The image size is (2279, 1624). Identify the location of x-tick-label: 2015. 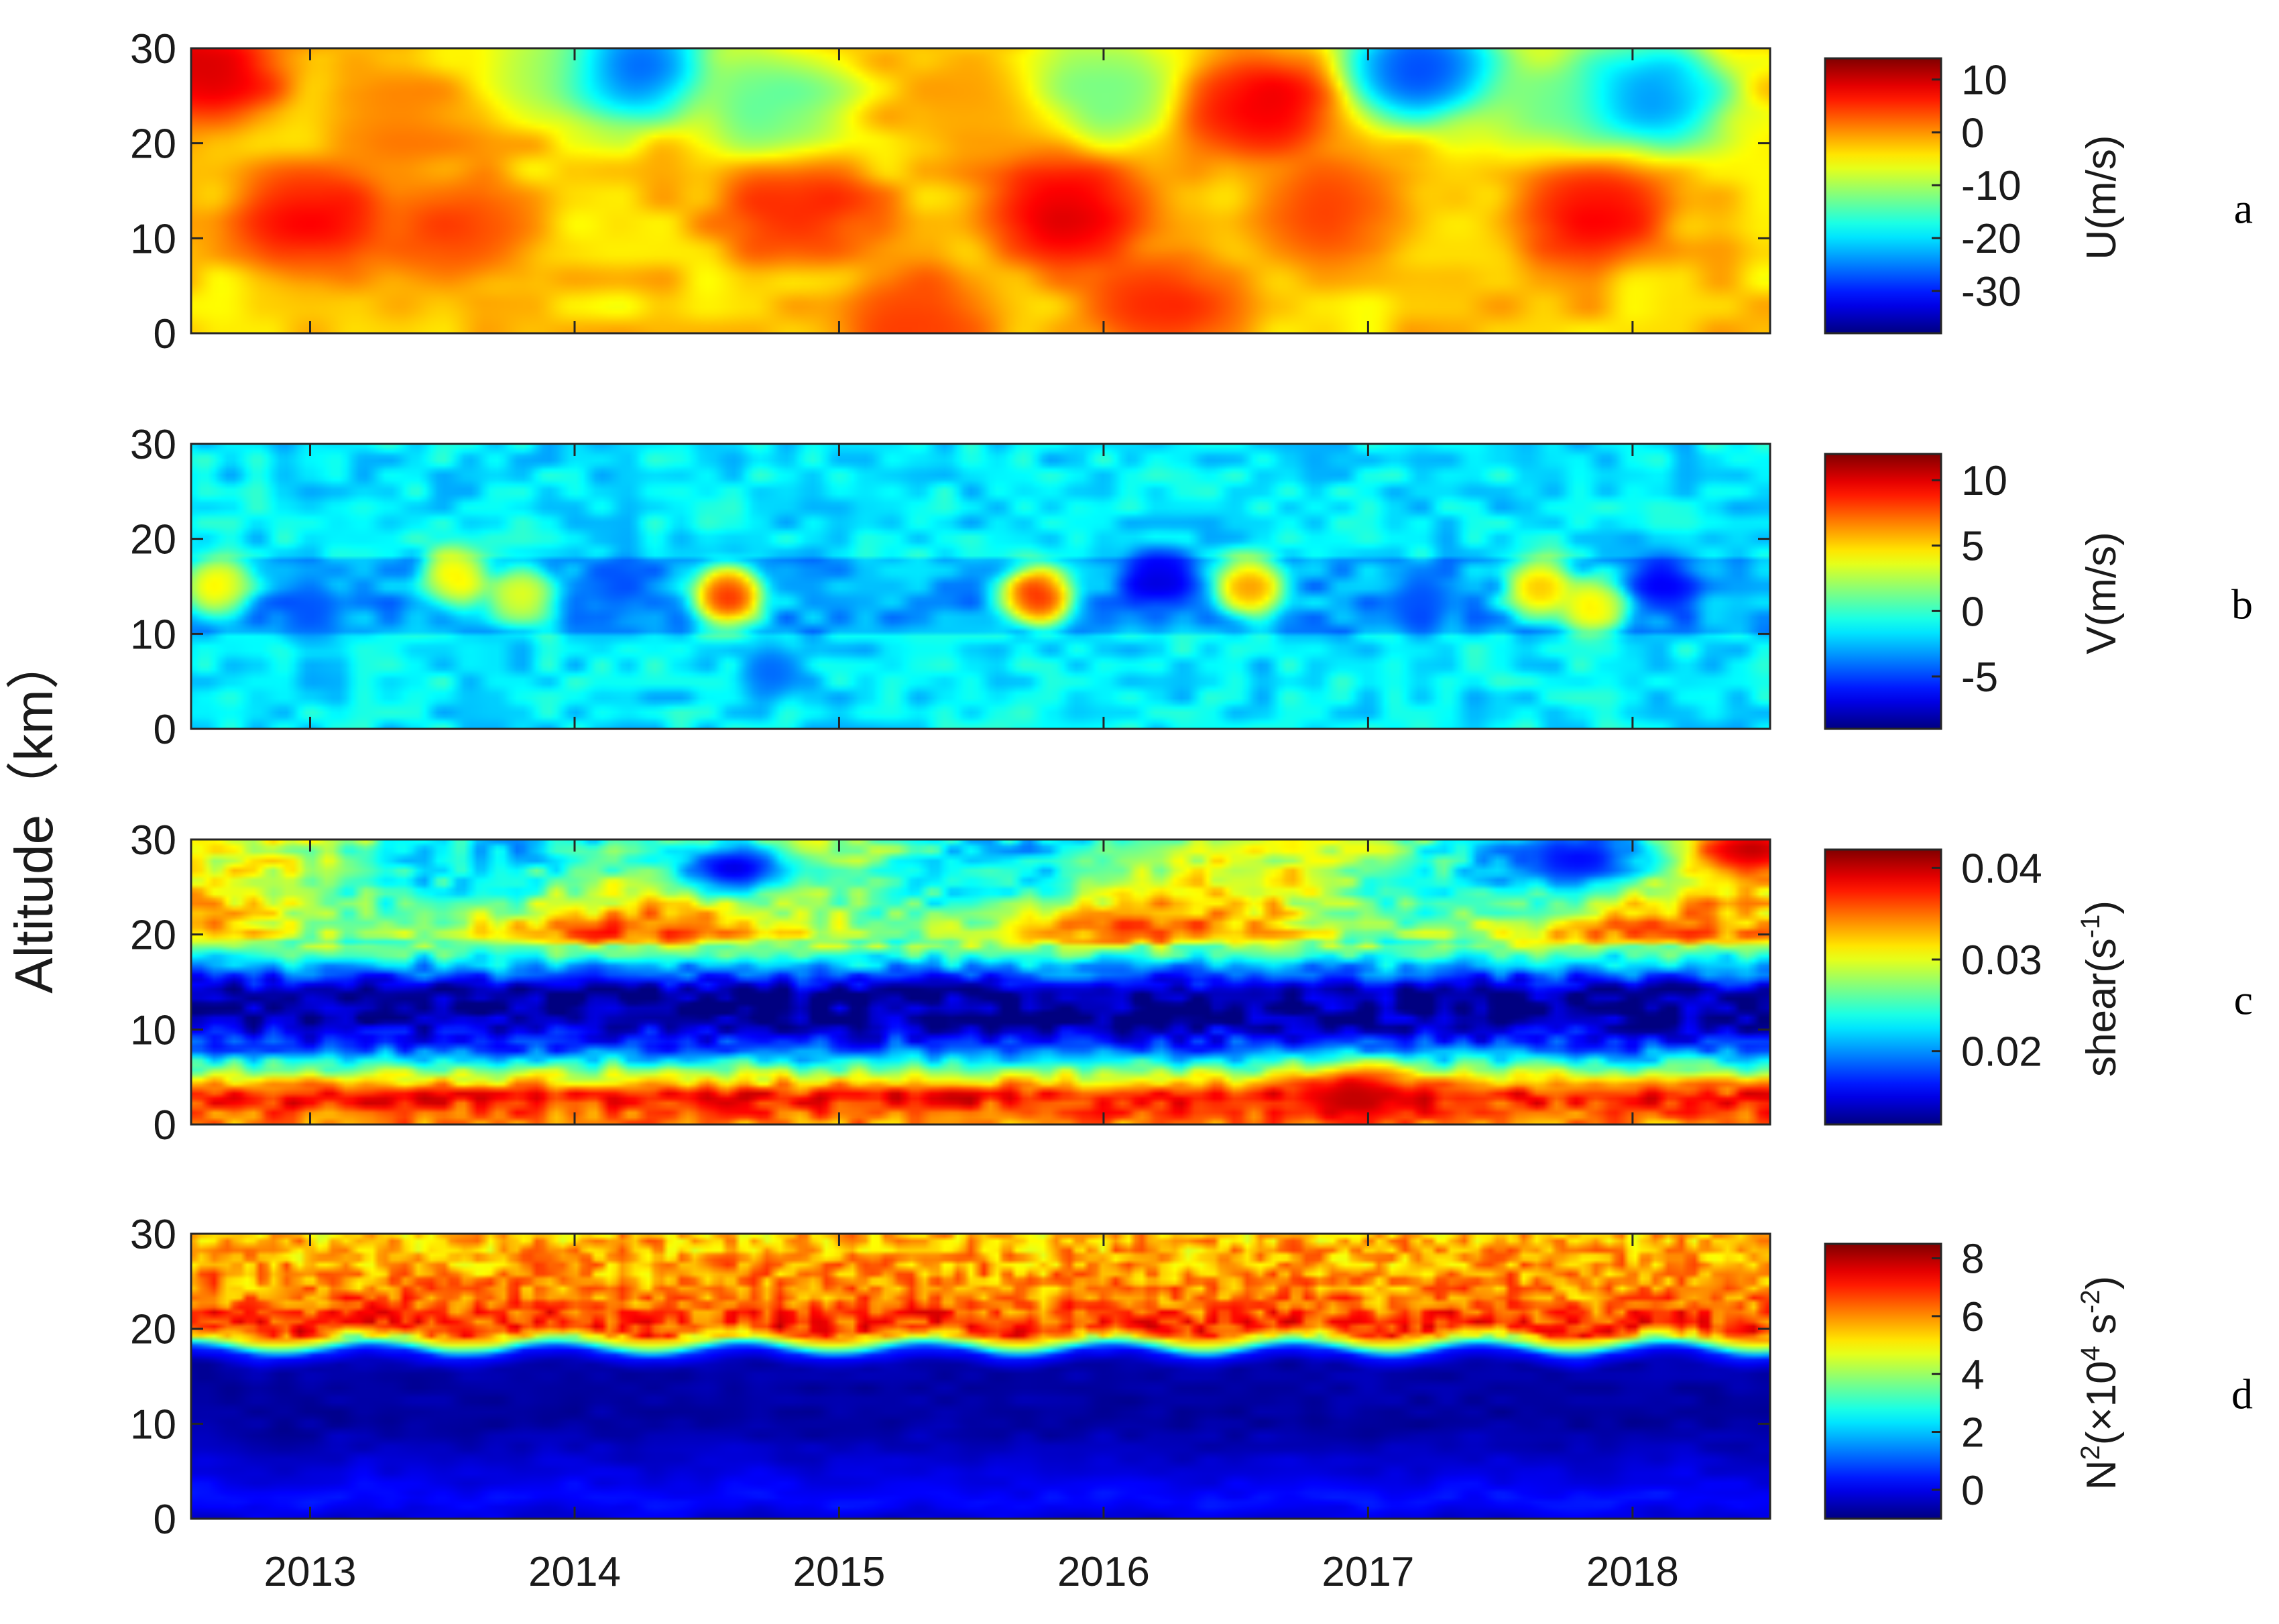
(839, 1572).